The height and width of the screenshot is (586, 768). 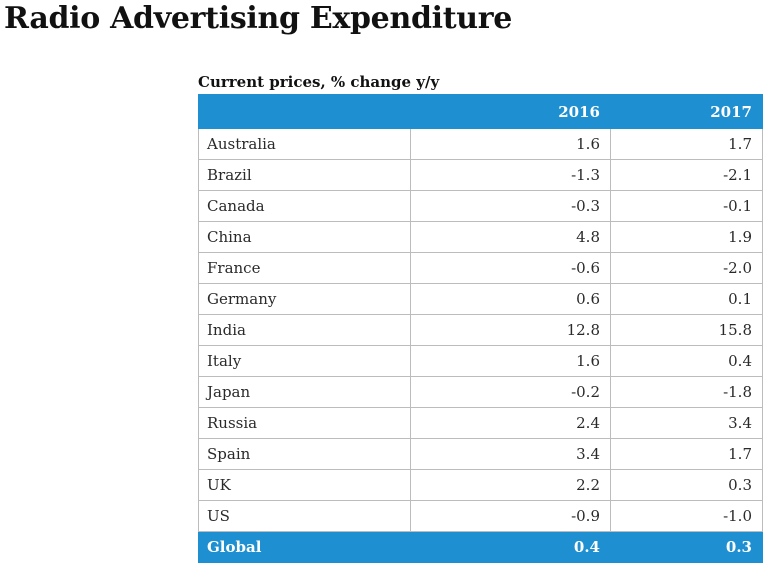 What do you see at coordinates (686, 206) in the screenshot?
I see `row-value-2017: -0.1` at bounding box center [686, 206].